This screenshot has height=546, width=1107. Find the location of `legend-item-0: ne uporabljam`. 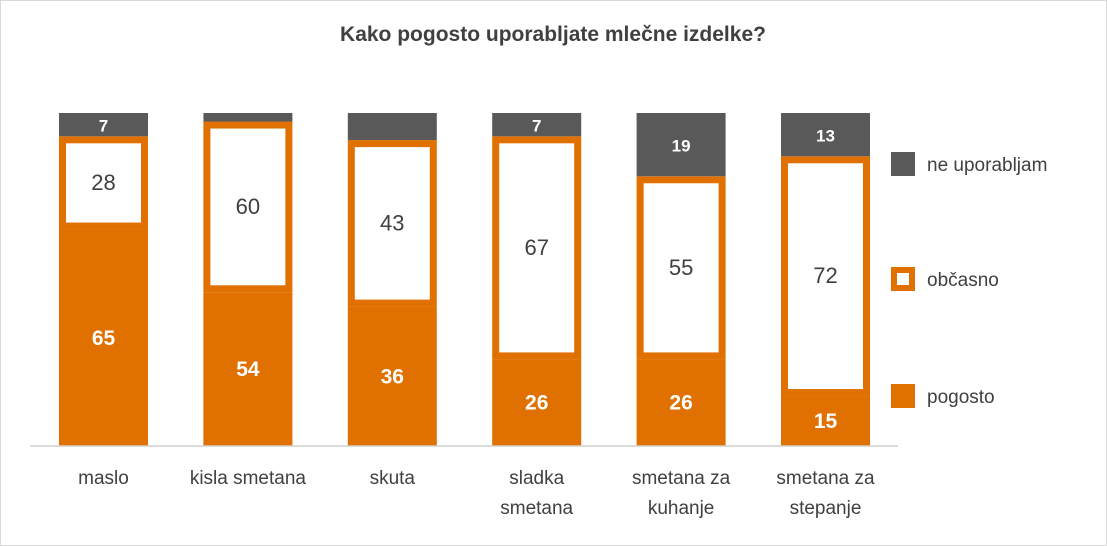

legend-item-0: ne uporabljam is located at coordinates (969, 164).